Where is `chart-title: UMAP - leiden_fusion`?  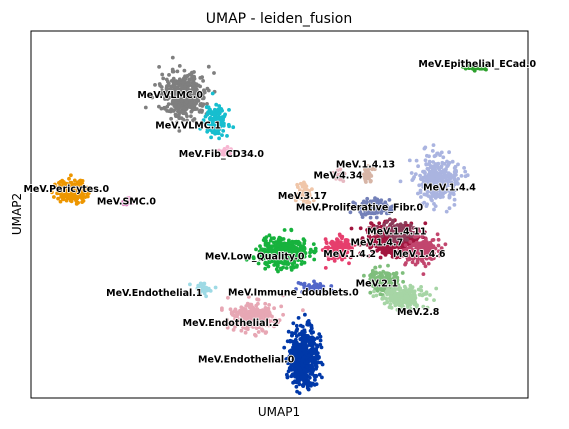
chart-title: UMAP - leiden_fusion is located at coordinates (279, 19).